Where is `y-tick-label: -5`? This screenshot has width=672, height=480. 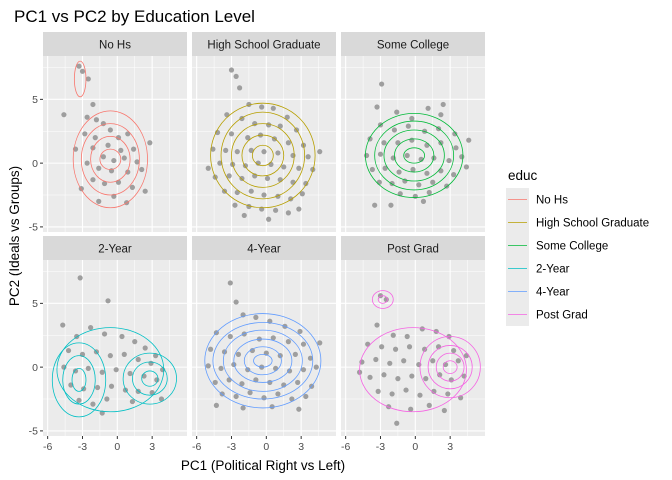 y-tick-label: -5 is located at coordinates (33, 228).